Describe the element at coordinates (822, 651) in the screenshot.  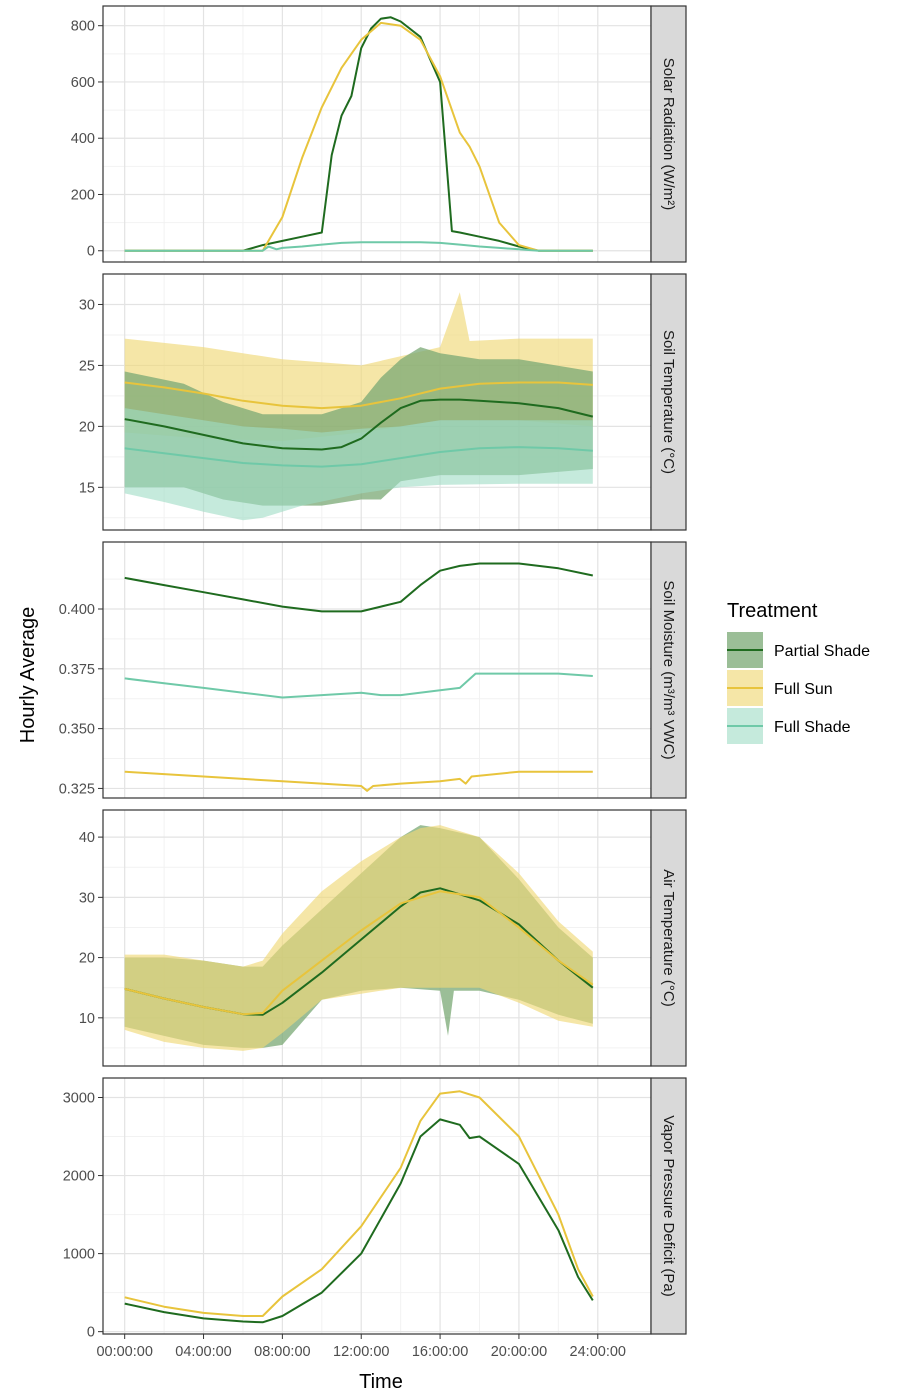
I see `legend-label: Partial Shade` at that location.